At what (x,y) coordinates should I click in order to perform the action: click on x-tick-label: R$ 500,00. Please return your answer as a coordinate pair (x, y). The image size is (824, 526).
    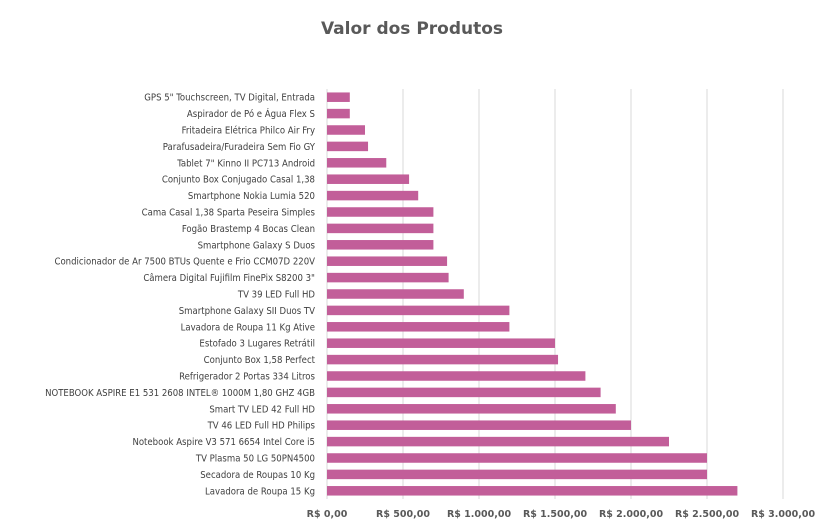
    Looking at the image, I should click on (403, 514).